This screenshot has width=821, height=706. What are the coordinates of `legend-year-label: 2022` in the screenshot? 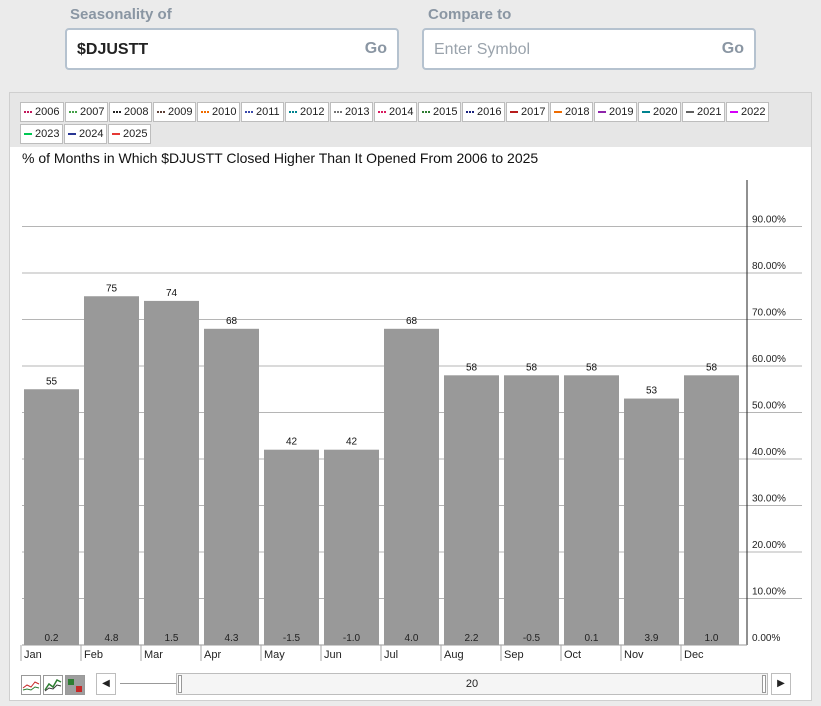 It's located at (753, 112).